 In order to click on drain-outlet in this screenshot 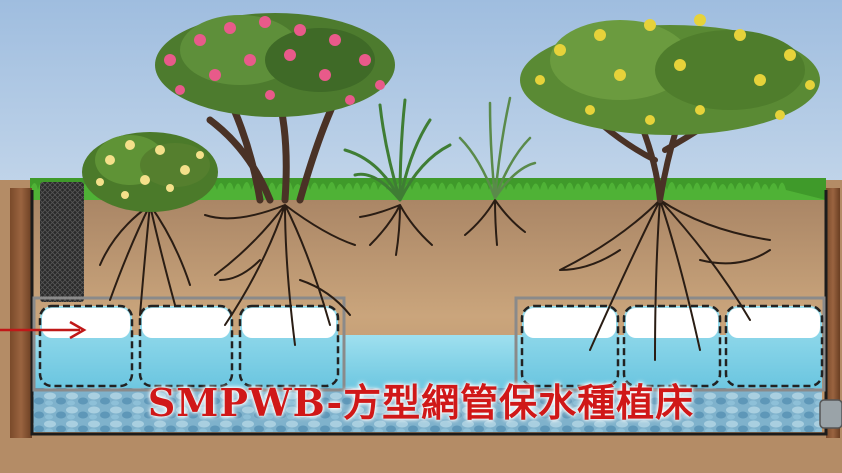, I will do `click(830, 414)`.